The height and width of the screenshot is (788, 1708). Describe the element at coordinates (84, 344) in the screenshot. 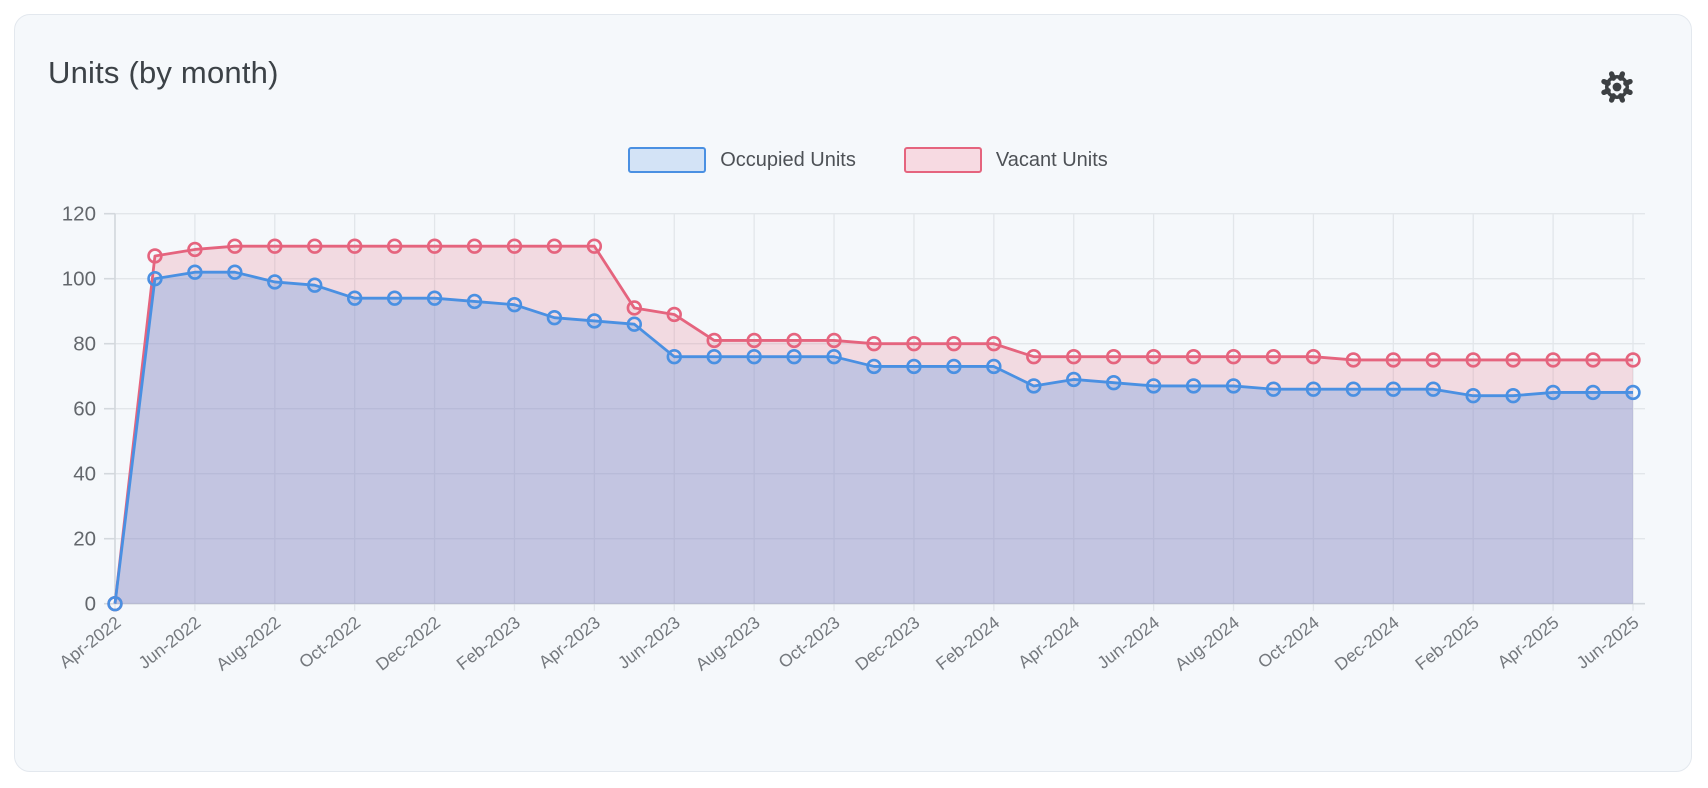

I see `y-tick-label: 80` at that location.